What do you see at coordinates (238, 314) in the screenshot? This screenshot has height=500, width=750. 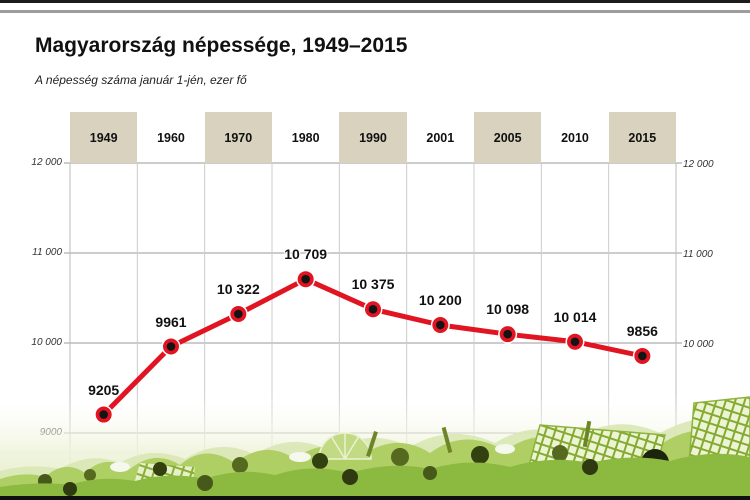 I see `data-point-1970` at bounding box center [238, 314].